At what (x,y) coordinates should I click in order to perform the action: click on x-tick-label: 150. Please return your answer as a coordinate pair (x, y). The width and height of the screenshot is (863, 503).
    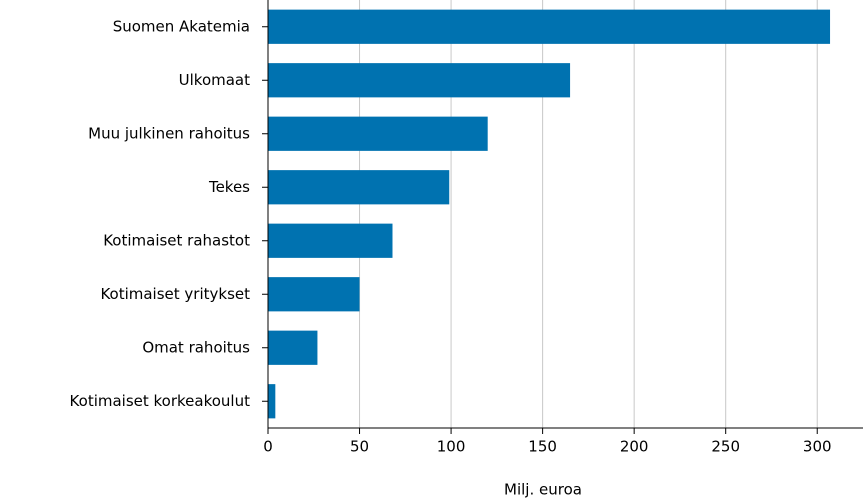
    Looking at the image, I should click on (542, 447).